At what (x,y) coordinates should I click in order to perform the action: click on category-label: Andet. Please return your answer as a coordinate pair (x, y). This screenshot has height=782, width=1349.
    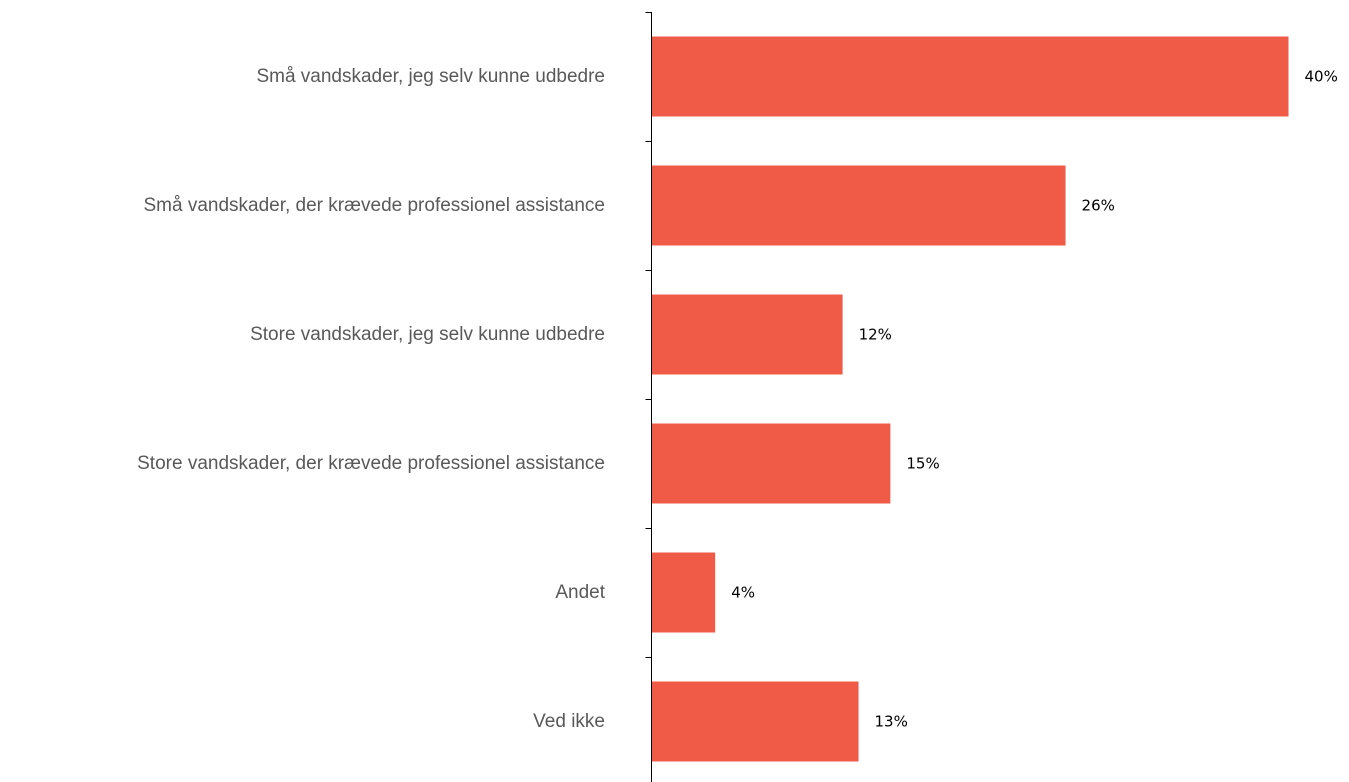
    Looking at the image, I should click on (580, 592).